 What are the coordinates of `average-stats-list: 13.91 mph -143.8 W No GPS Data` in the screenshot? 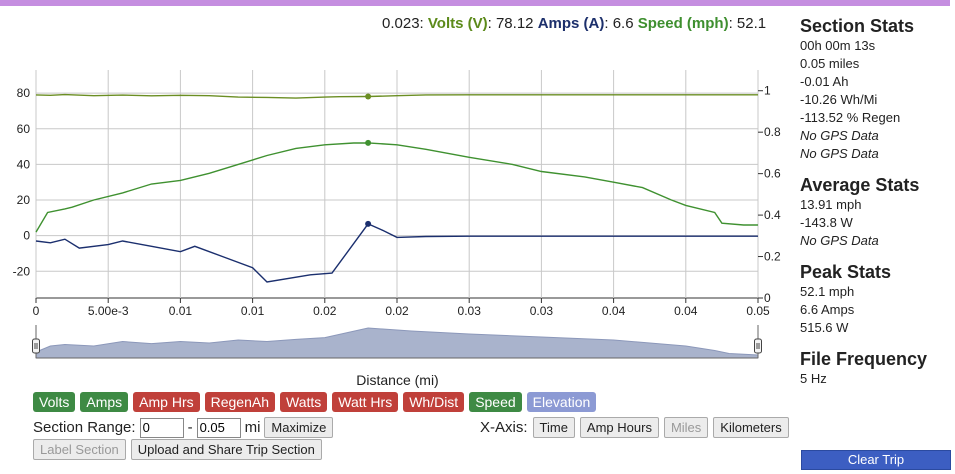 It's located at (875, 223).